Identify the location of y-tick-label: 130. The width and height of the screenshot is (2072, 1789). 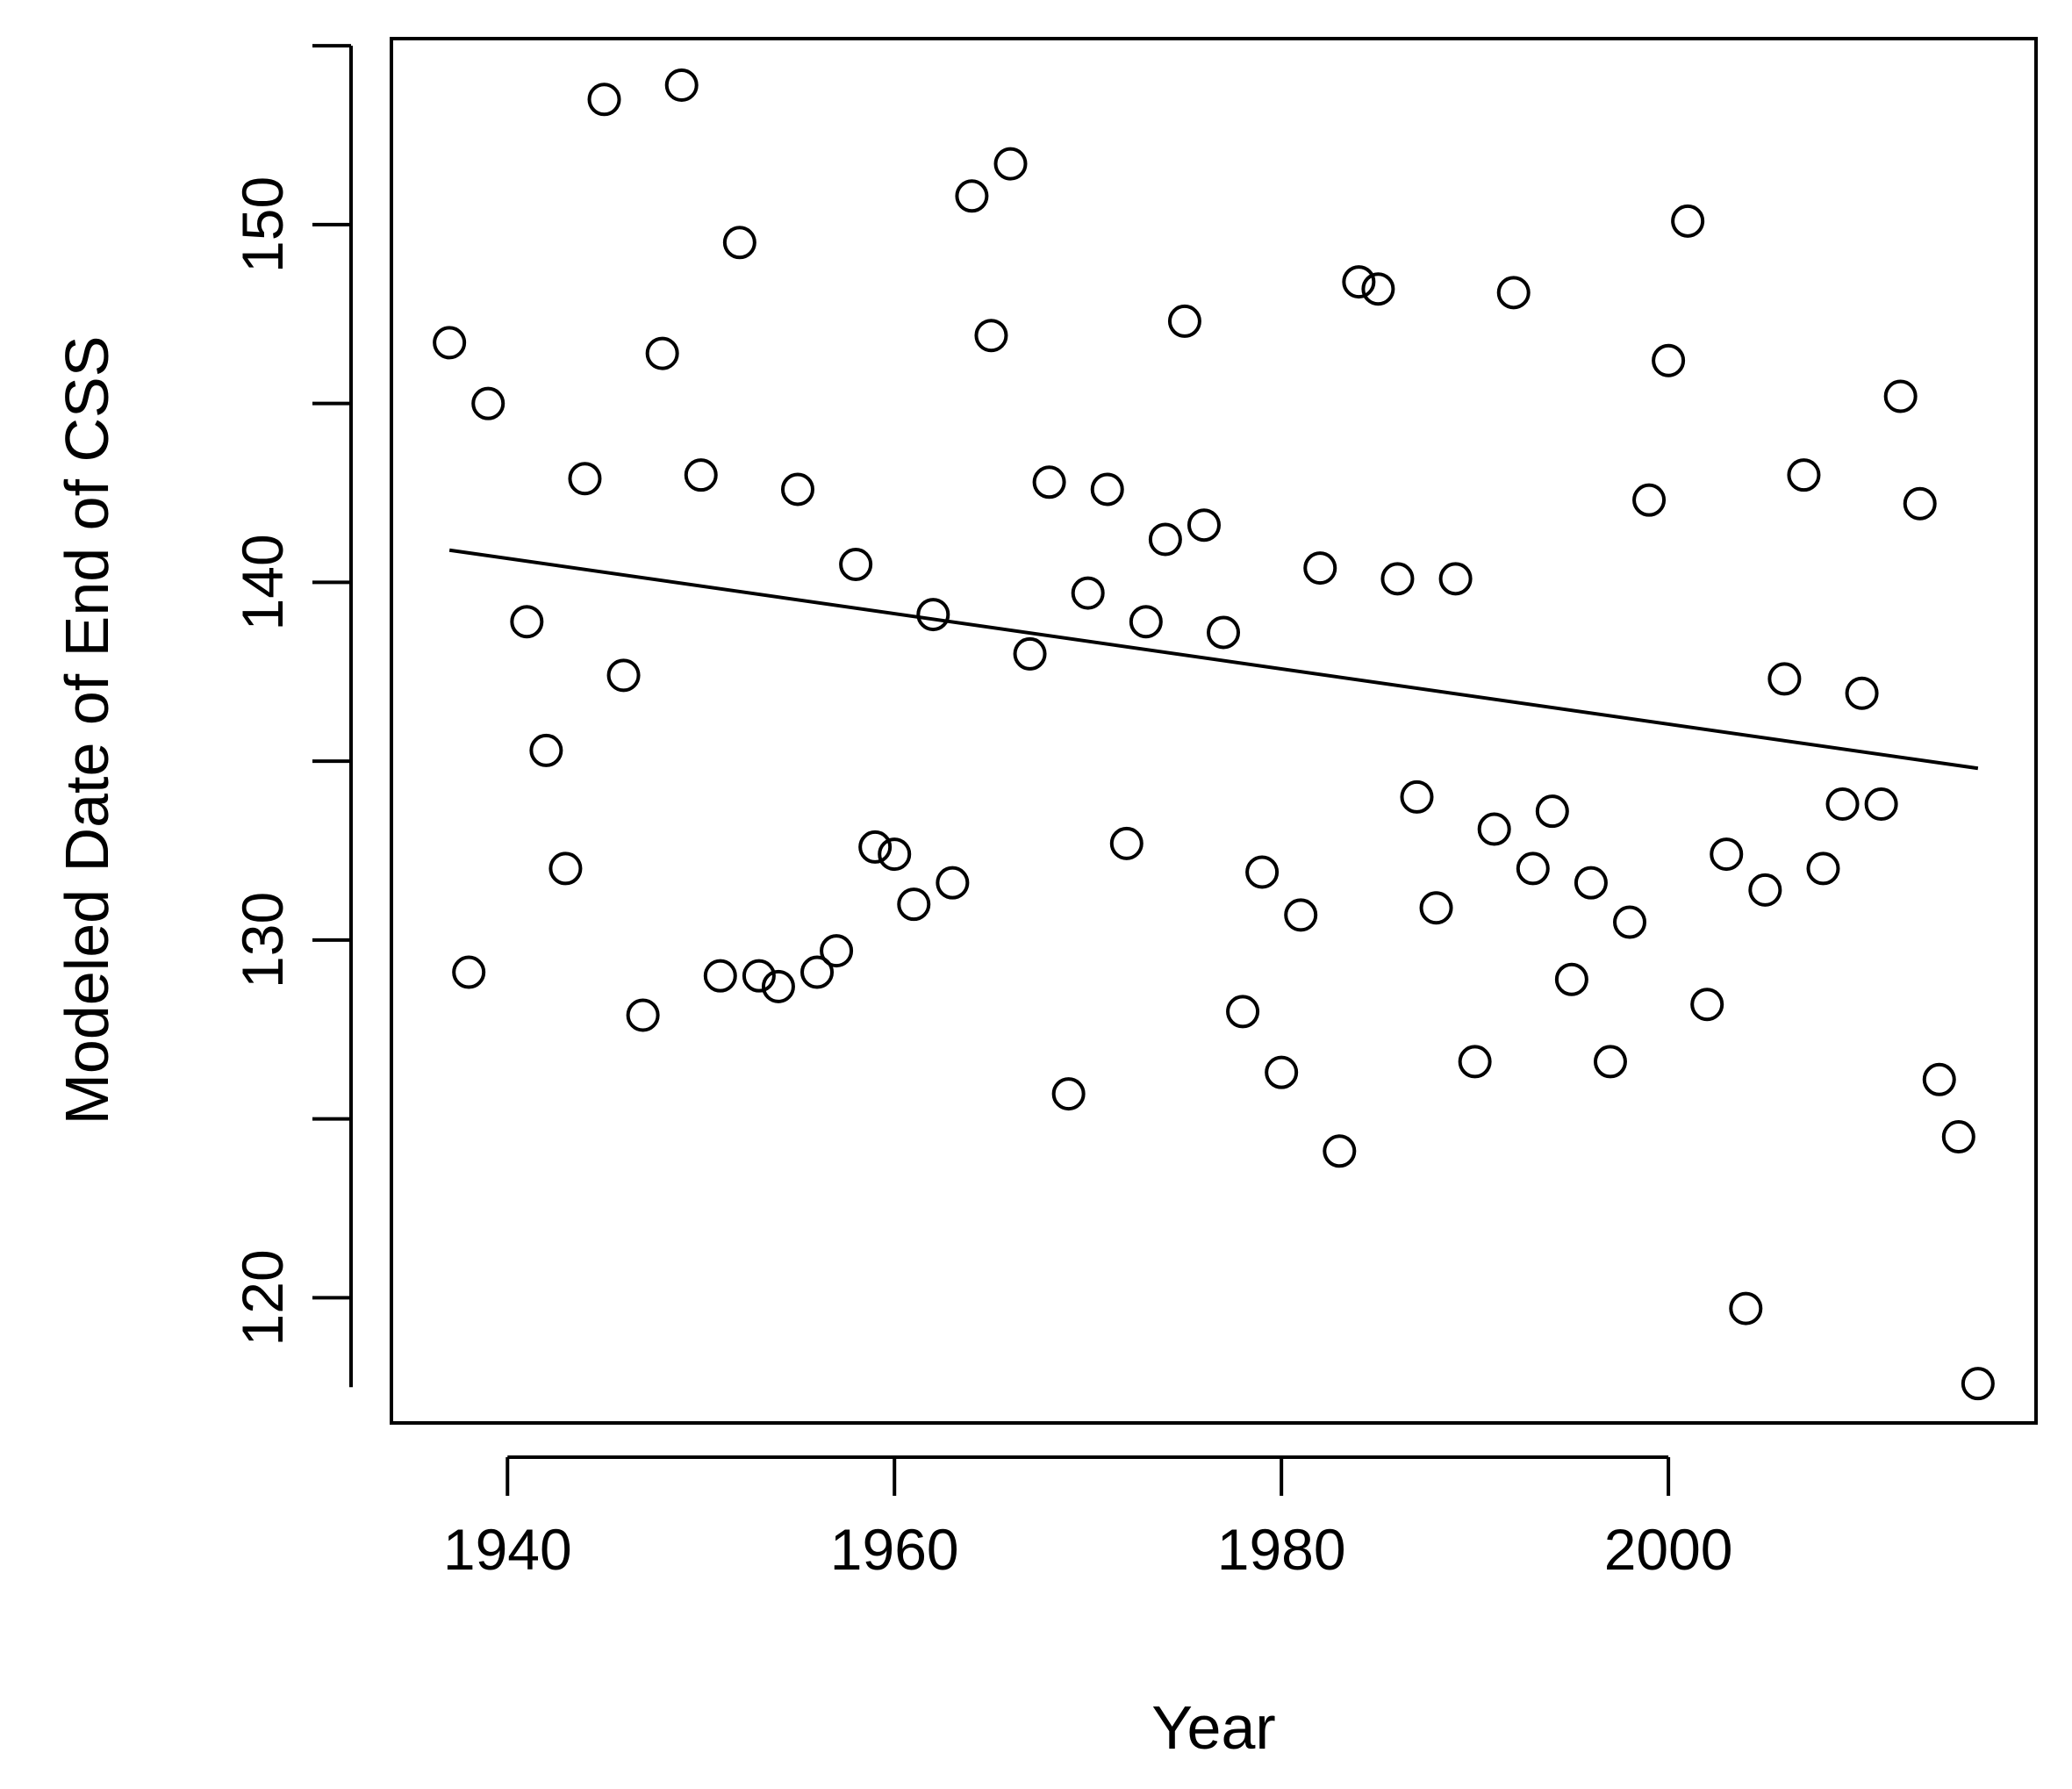
(262, 940).